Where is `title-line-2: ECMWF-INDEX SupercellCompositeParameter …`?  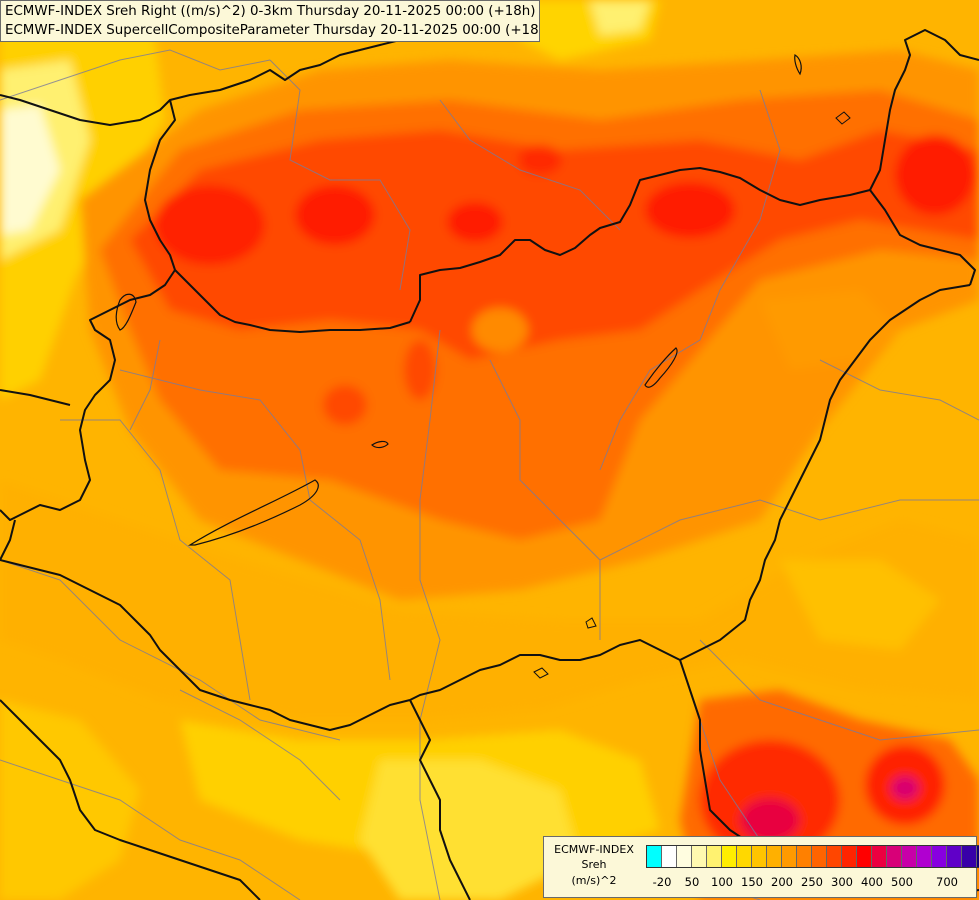
title-line-2: ECMWF-INDEX SupercellCompositeParameter … is located at coordinates (272, 30).